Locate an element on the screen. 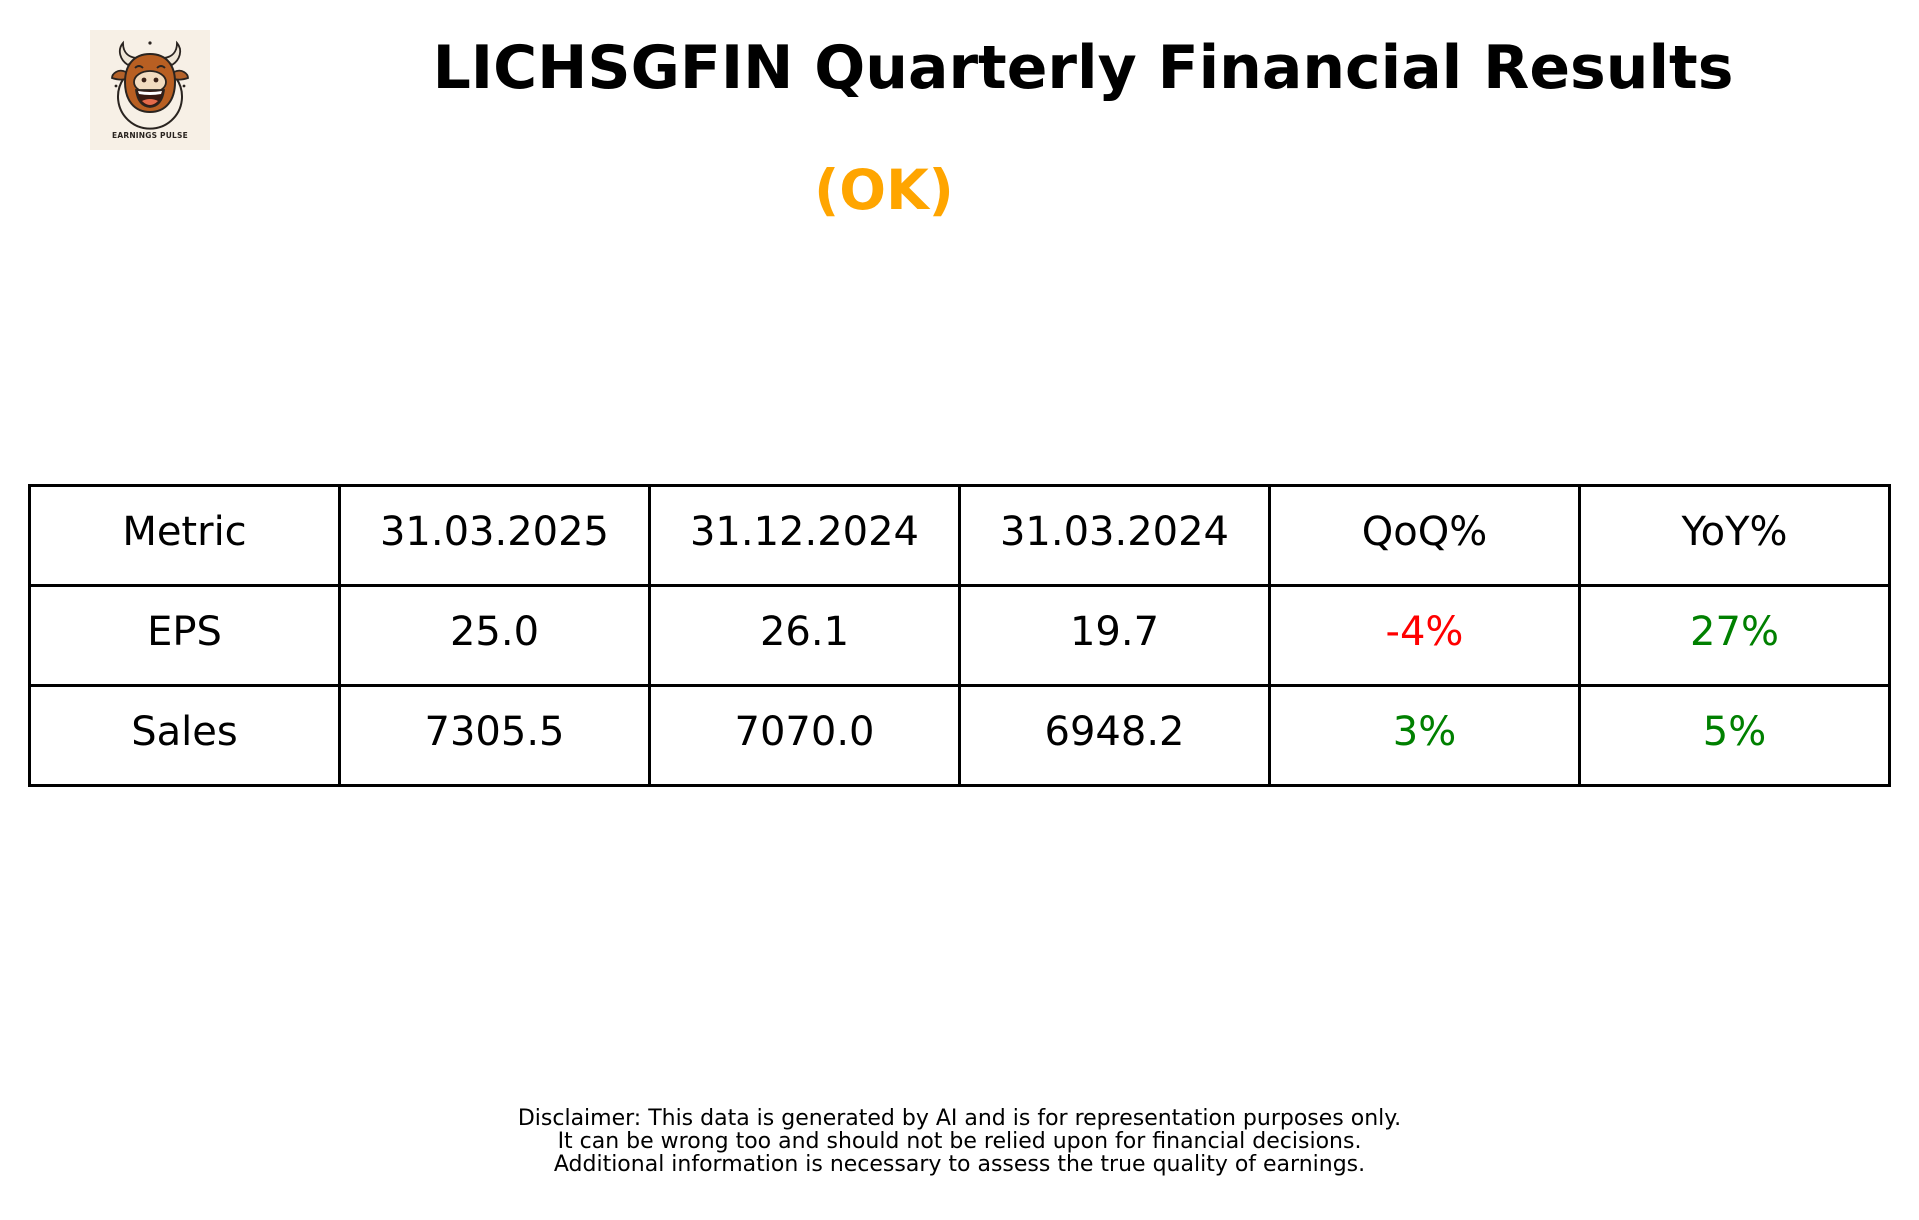 The height and width of the screenshot is (1220, 1919). cell-metric: EPS is located at coordinates (184, 635).